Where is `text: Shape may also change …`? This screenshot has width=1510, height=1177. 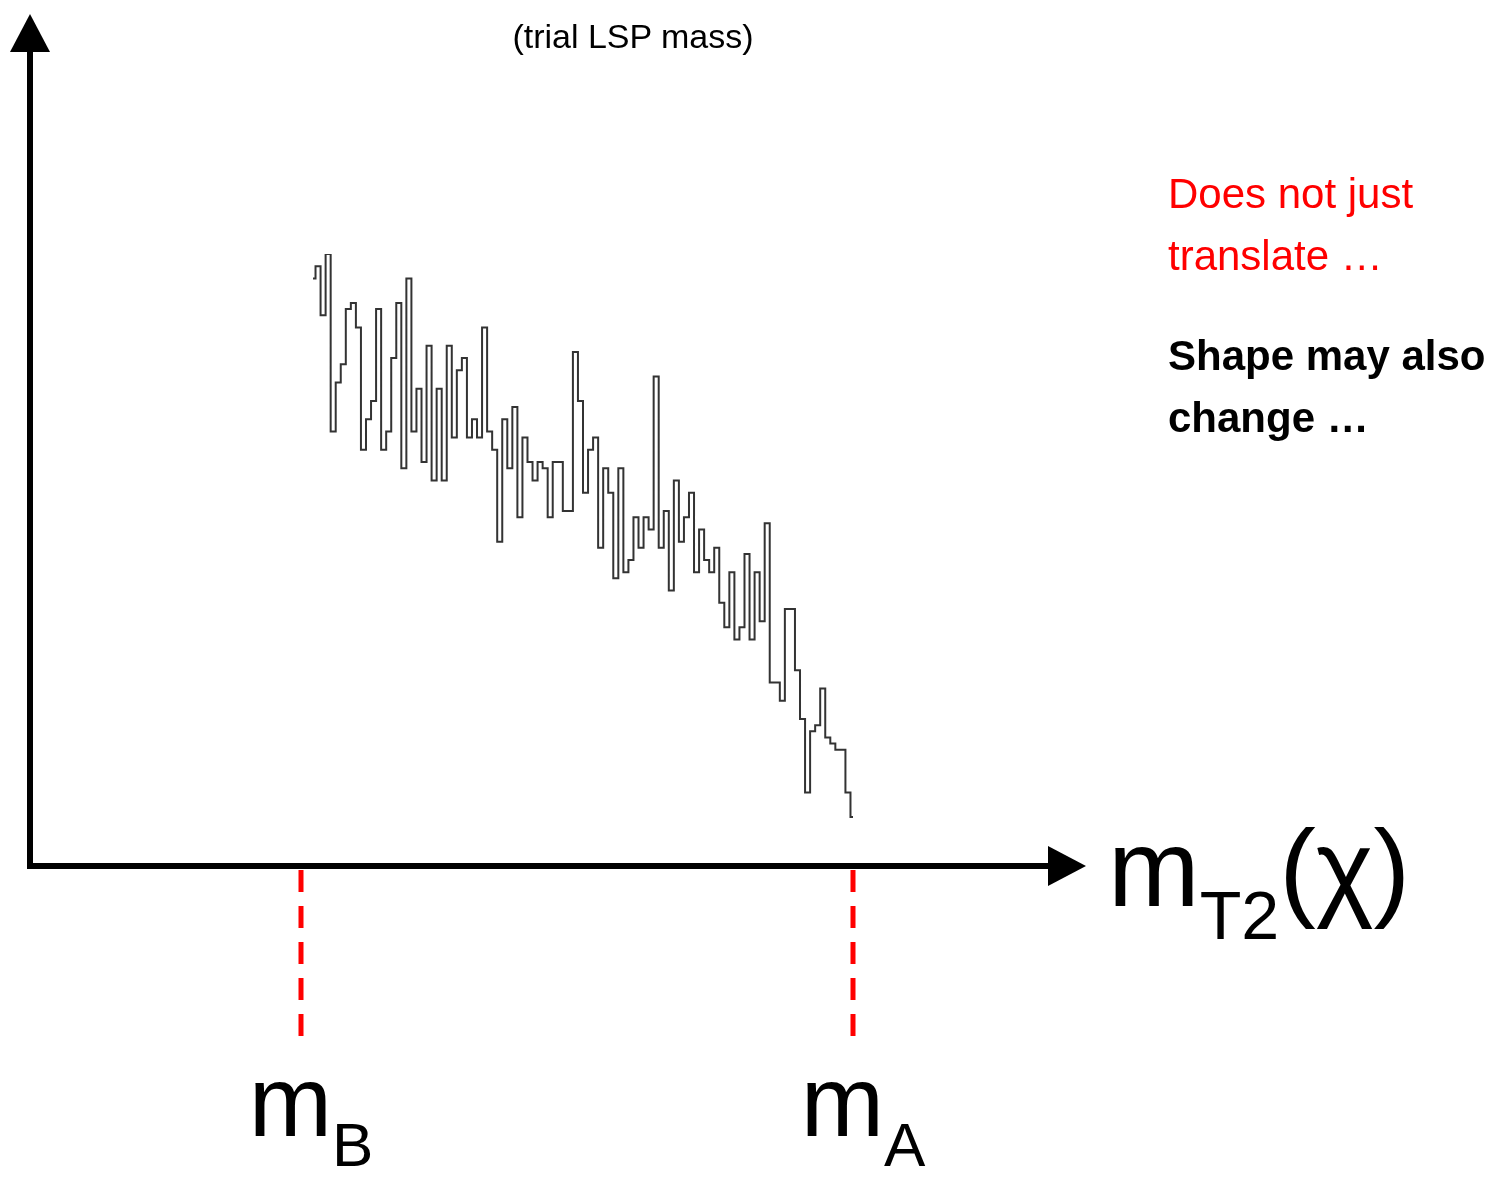 text: Shape may also change … is located at coordinates (1327, 386).